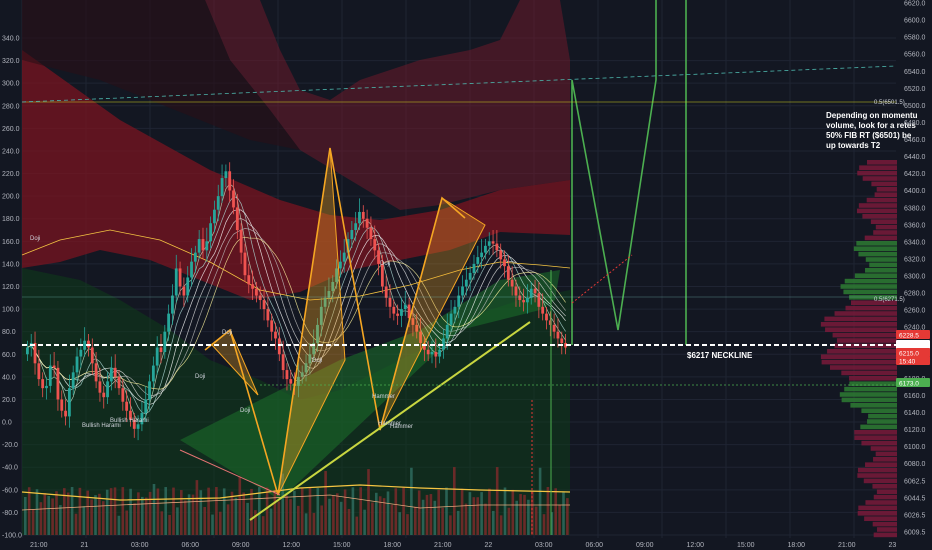 The width and height of the screenshot is (932, 550). I want to click on right-tick: 6400.0, so click(915, 191).